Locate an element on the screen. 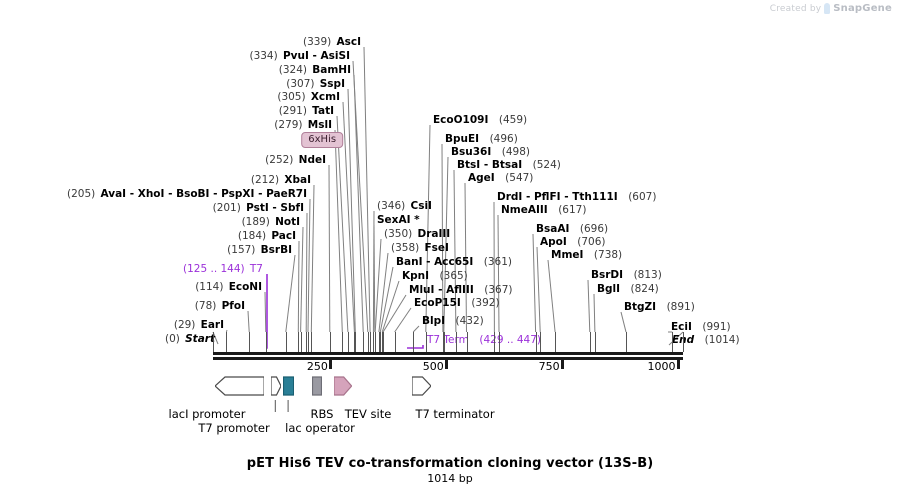 This screenshot has height=494, width=900. restriction-site-label: (252) NdeI is located at coordinates (295, 160).